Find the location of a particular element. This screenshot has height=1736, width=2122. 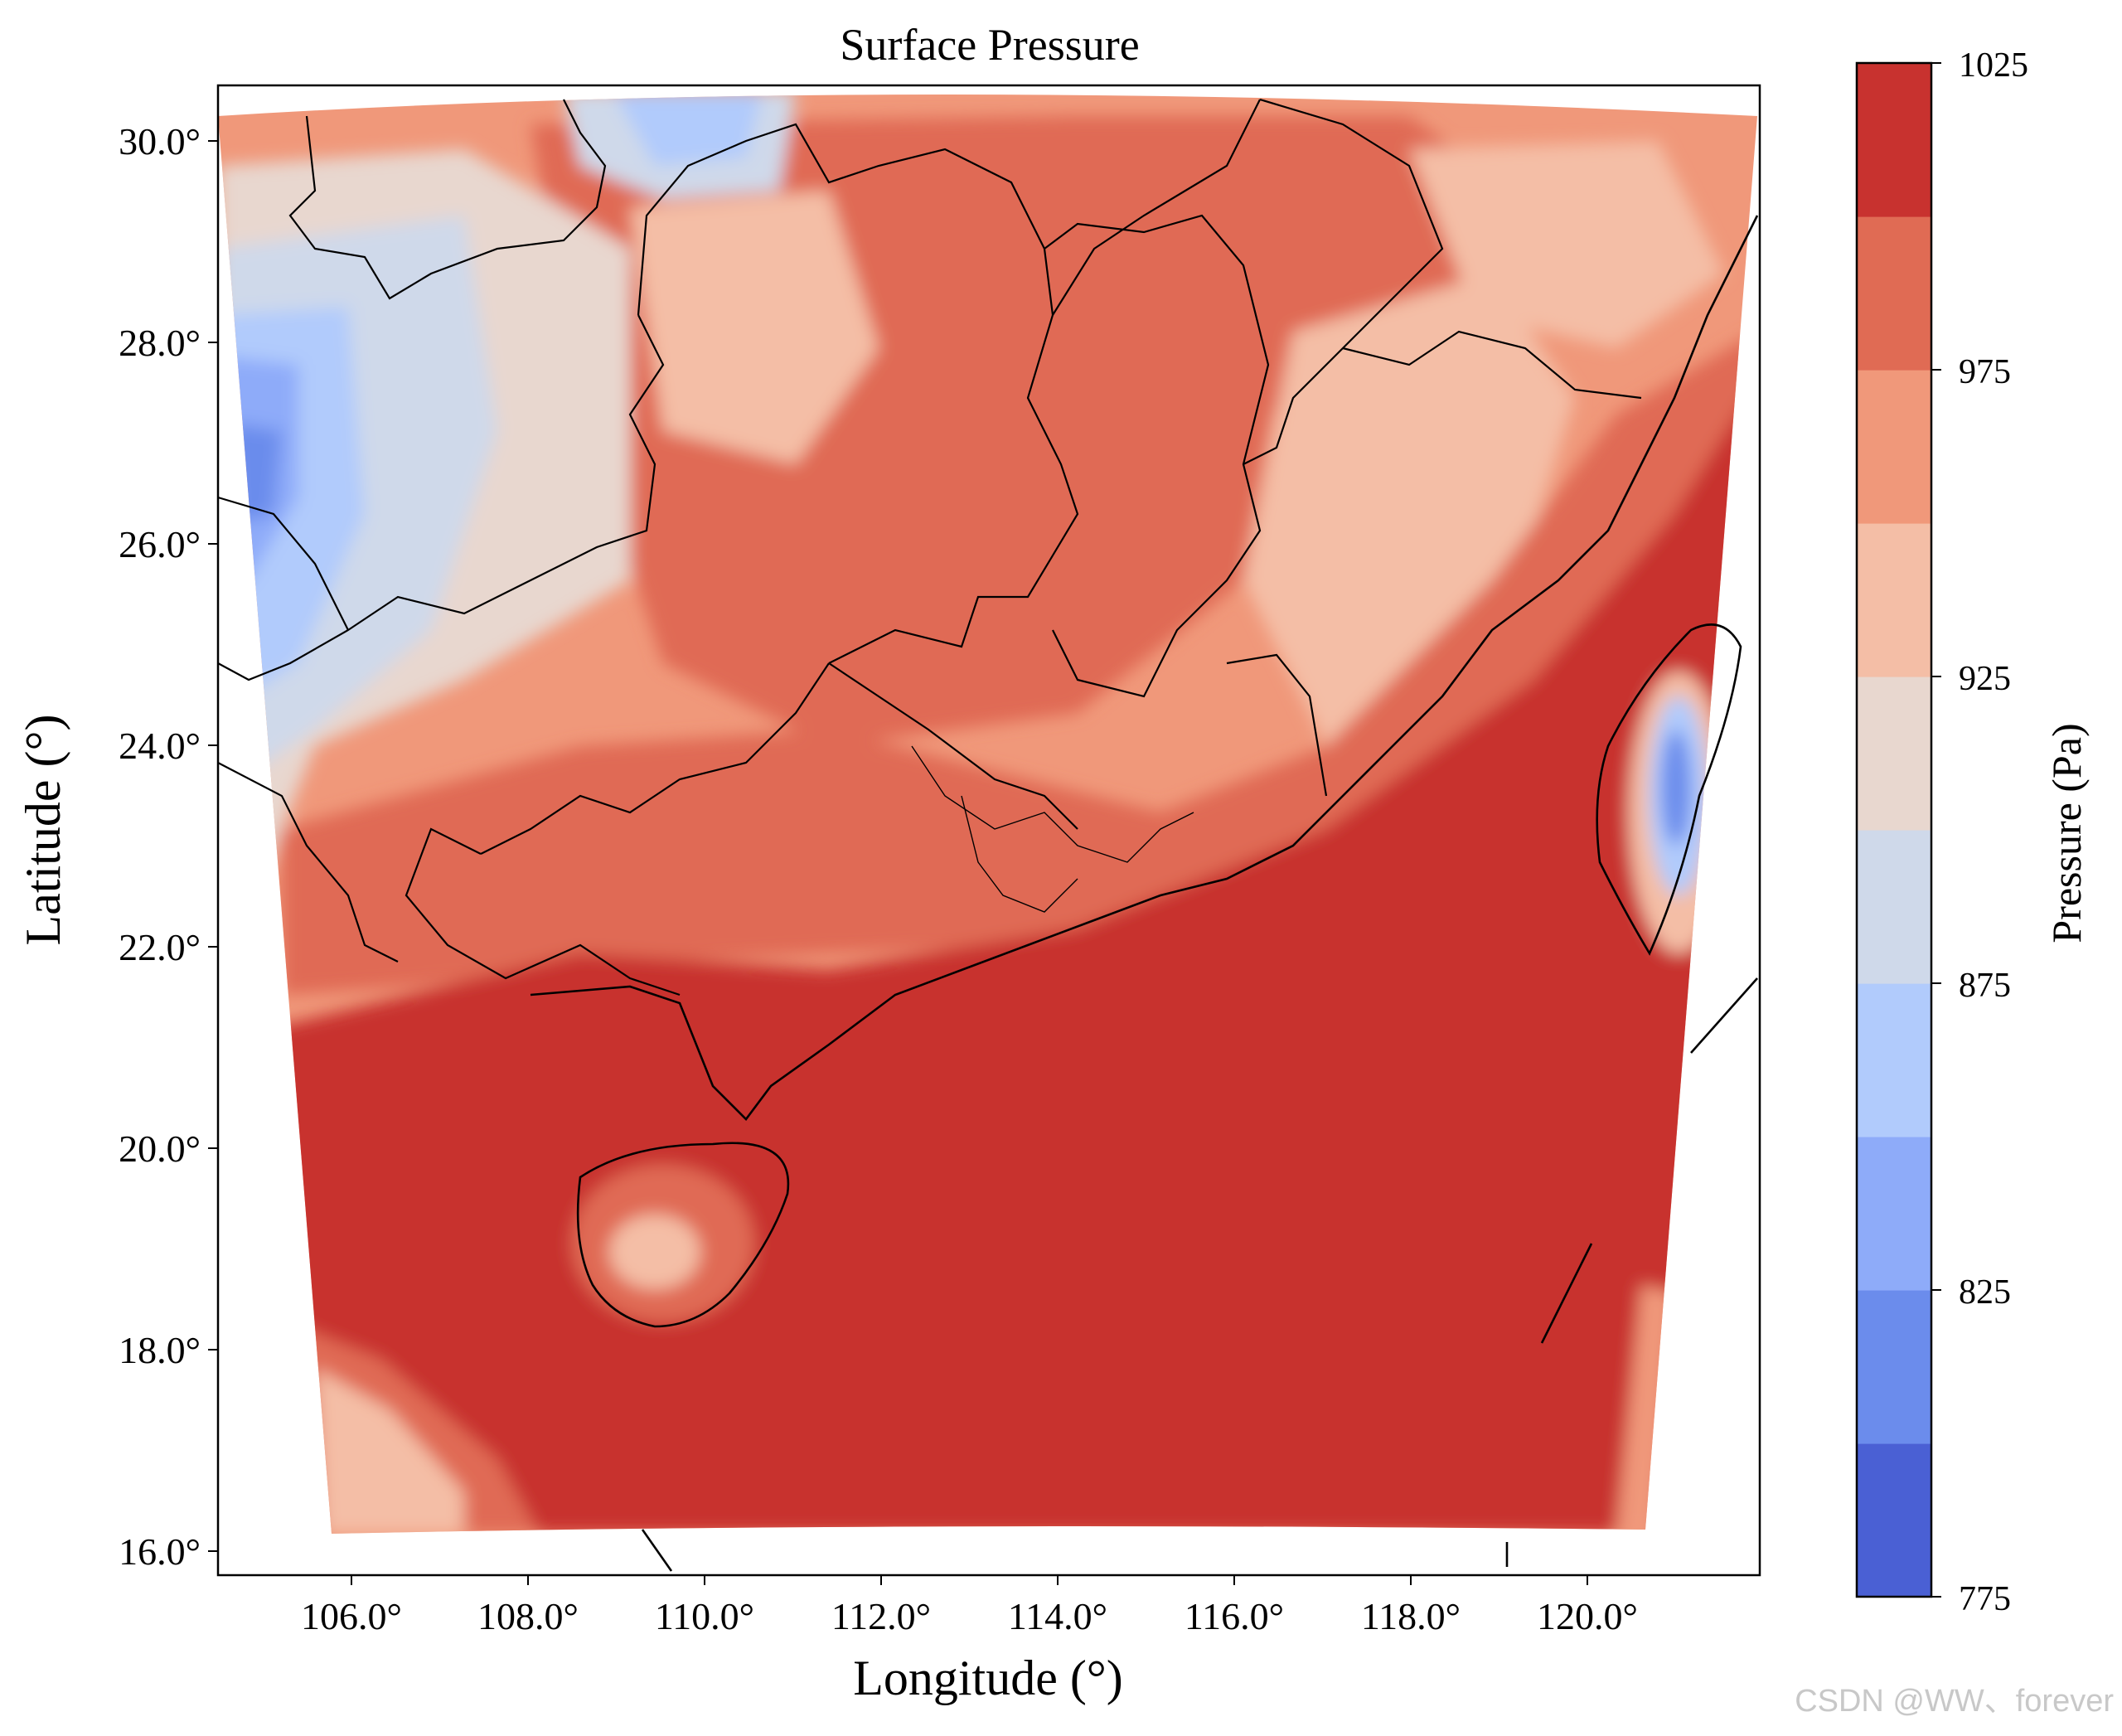

border-yunnan-north is located at coordinates (283, 563).